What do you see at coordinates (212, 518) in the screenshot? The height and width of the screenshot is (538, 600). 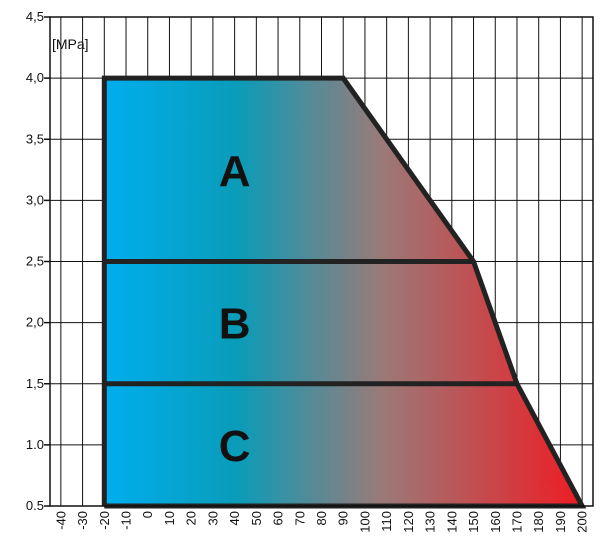 I see `x-tick-label: 30` at bounding box center [212, 518].